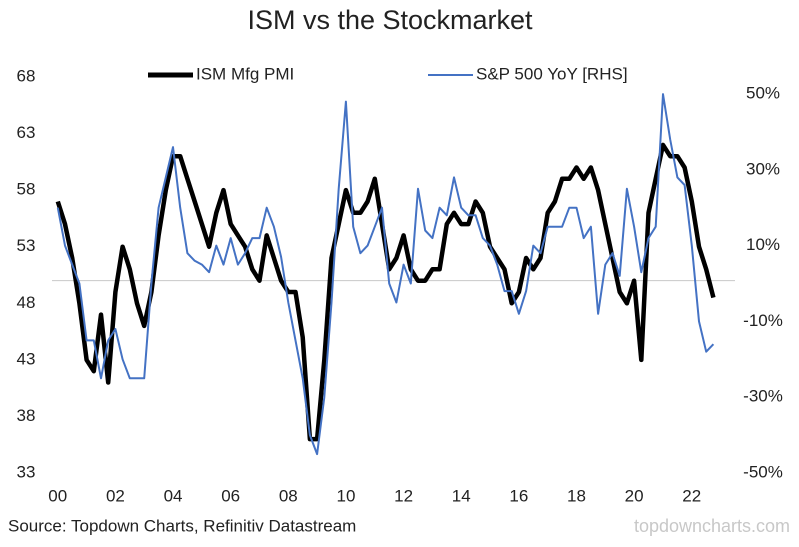 Image resolution: width=799 pixels, height=547 pixels. Describe the element at coordinates (461, 495) in the screenshot. I see `x-tick-label: 14` at that location.